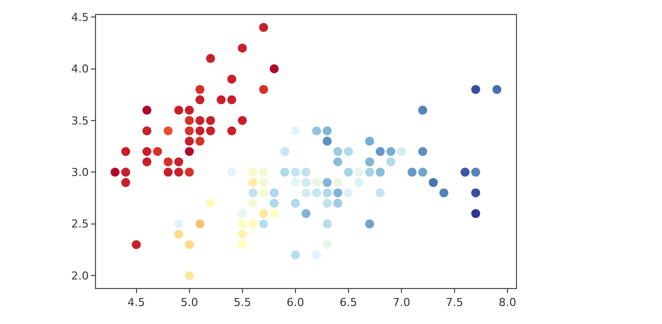 The width and height of the screenshot is (662, 324). What do you see at coordinates (80, 17) in the screenshot?
I see `y-tick-label: 4.5` at bounding box center [80, 17].